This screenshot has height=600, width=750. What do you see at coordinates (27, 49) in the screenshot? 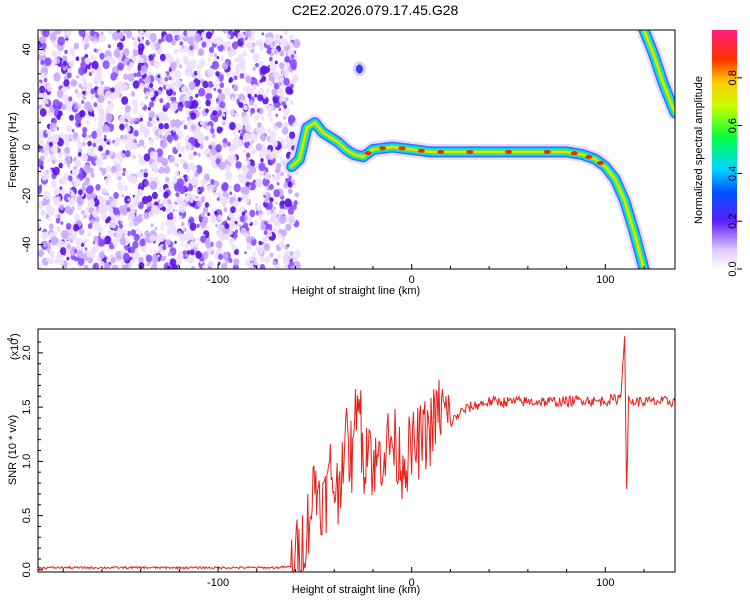
I see `y-tick-label: 40` at bounding box center [27, 49].